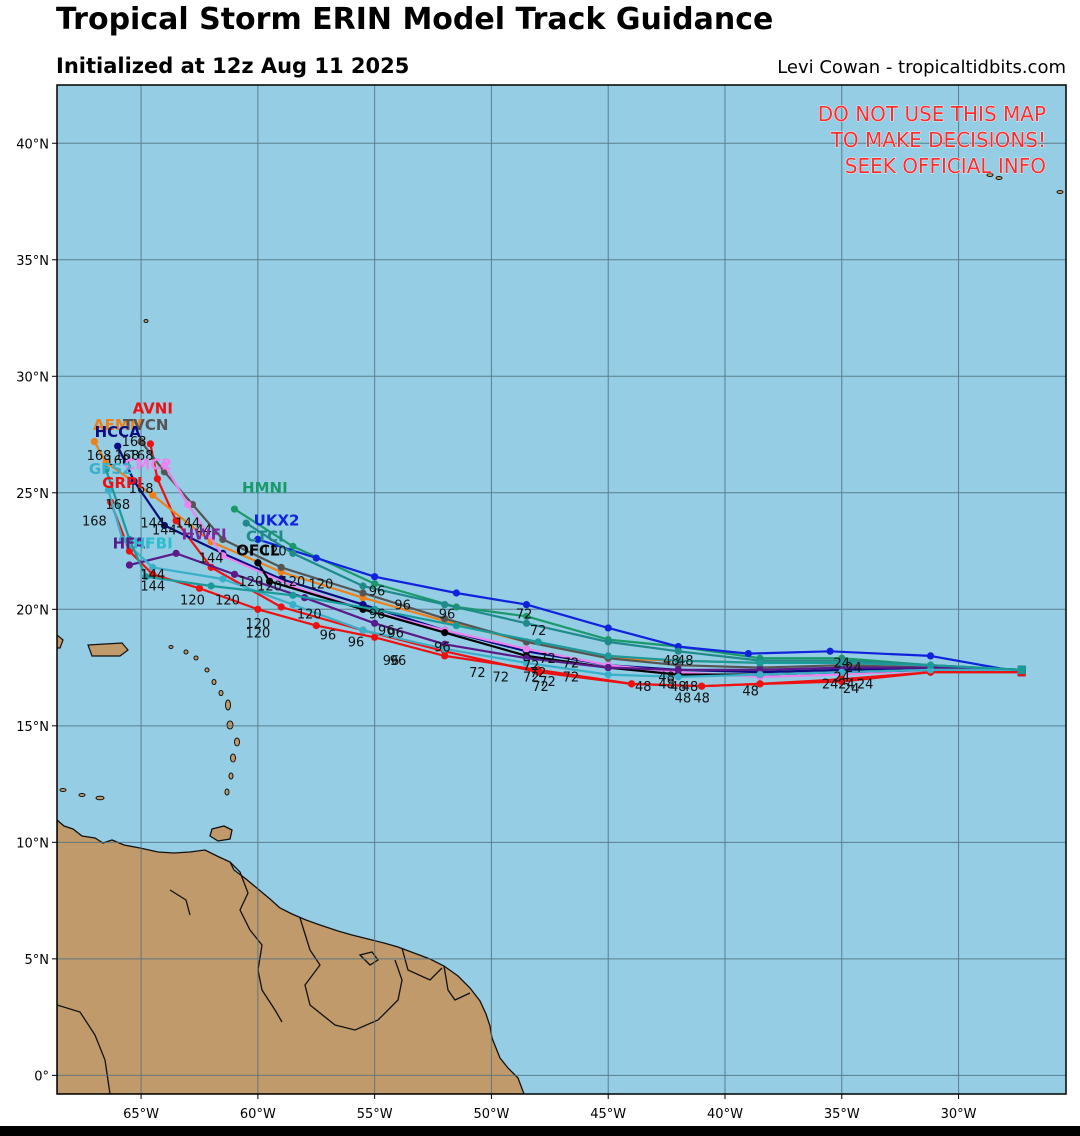 The height and width of the screenshot is (1136, 1080). I want to click on model-label-ofcl: OFCL, so click(258, 551).